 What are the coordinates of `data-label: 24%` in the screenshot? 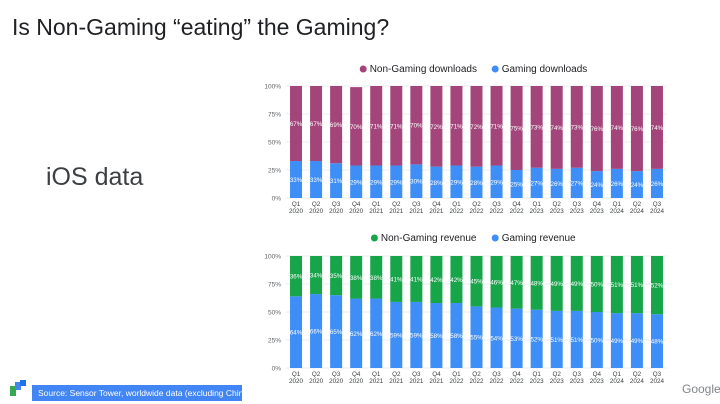 It's located at (597, 185).